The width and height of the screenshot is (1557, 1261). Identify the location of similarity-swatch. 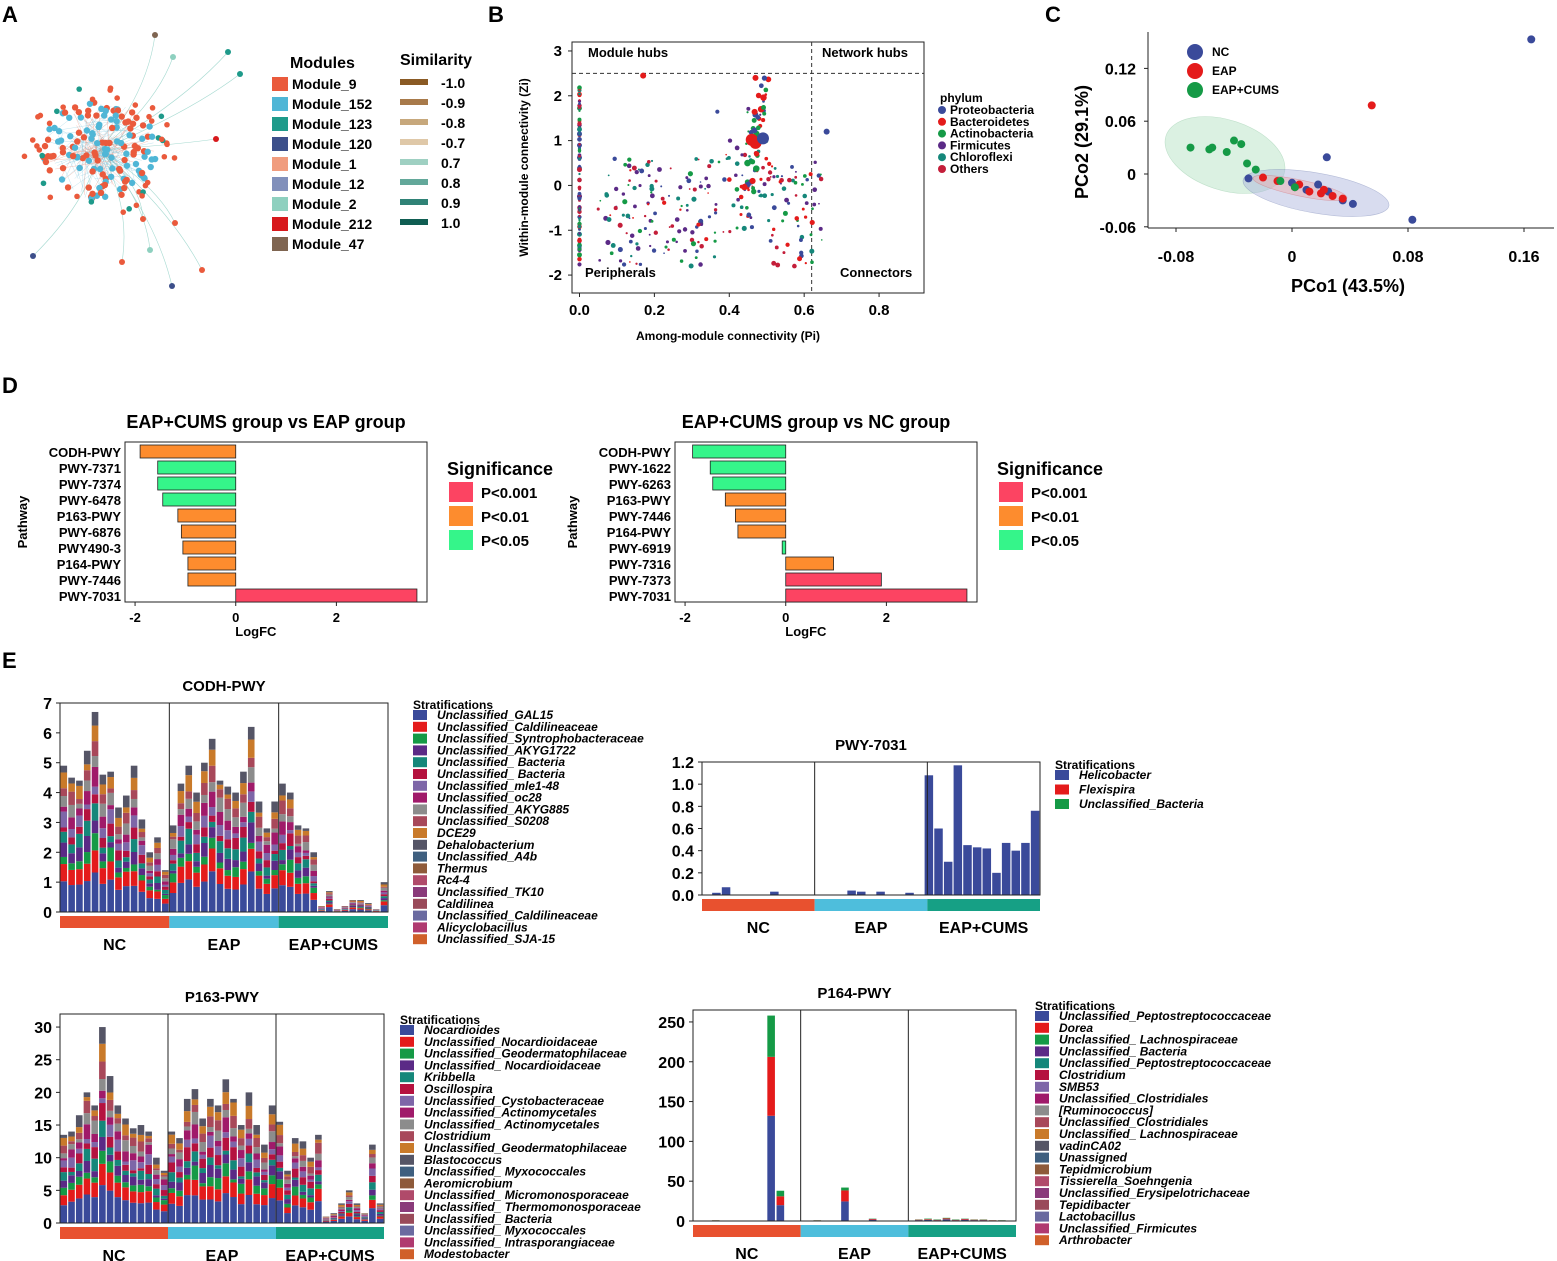
(414, 82).